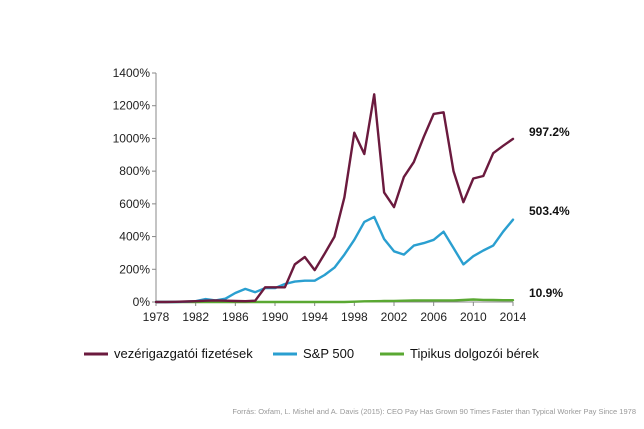 The image size is (644, 429). What do you see at coordinates (142, 302) in the screenshot?
I see `y-tick-label: 0%` at bounding box center [142, 302].